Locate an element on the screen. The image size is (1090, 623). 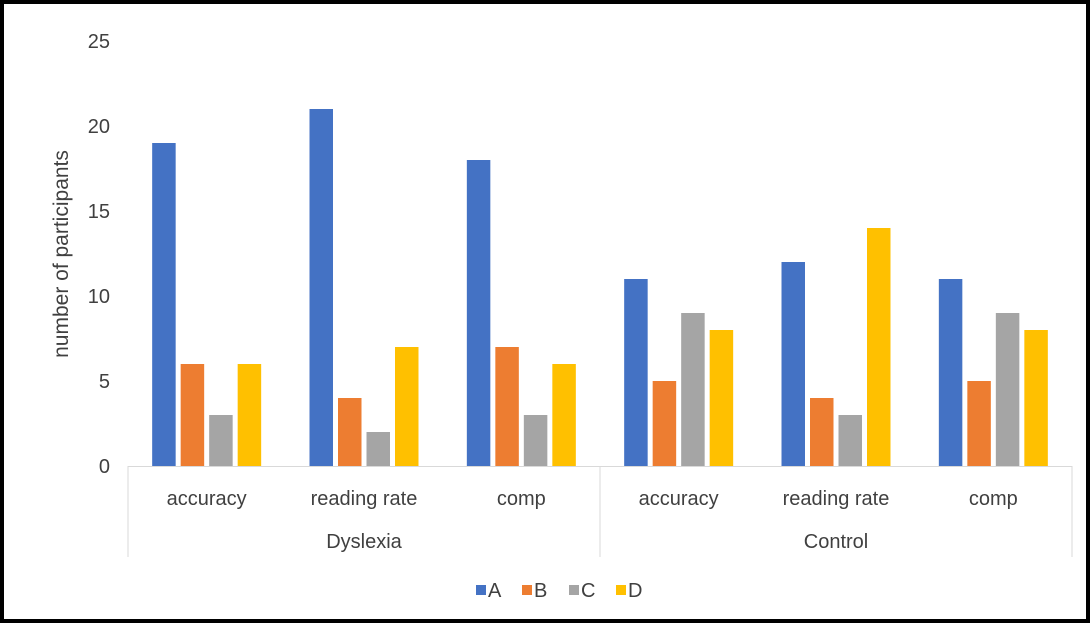
y-tick-label: 20 is located at coordinates (99, 127).